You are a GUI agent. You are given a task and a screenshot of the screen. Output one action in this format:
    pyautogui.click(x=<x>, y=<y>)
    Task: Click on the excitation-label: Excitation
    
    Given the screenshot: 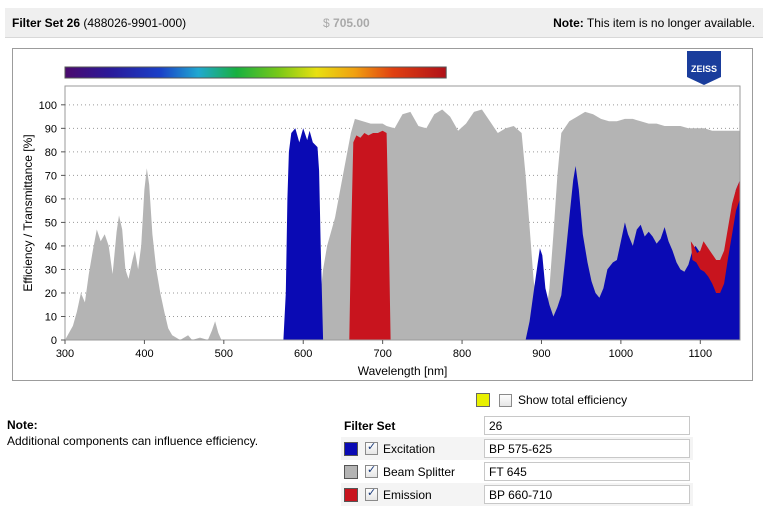 What is the action you would take?
    pyautogui.click(x=409, y=449)
    